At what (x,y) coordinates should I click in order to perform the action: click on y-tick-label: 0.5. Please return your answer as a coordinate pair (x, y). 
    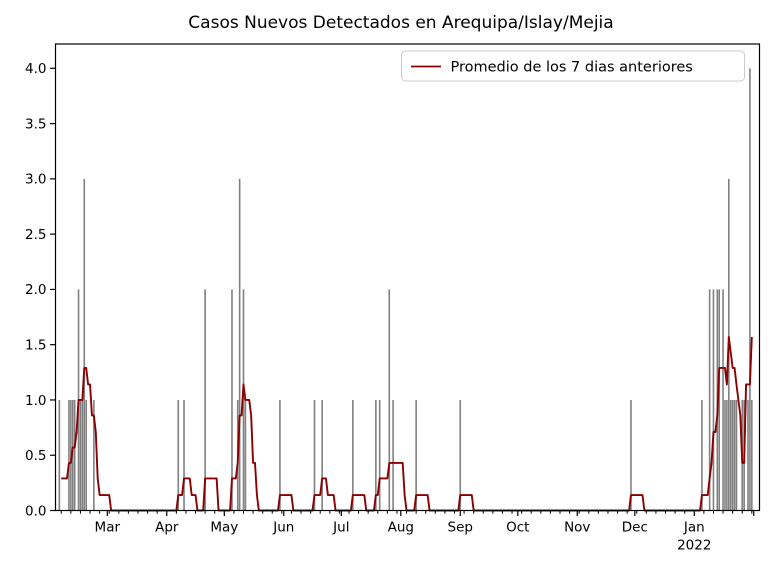
    Looking at the image, I should click on (35, 456).